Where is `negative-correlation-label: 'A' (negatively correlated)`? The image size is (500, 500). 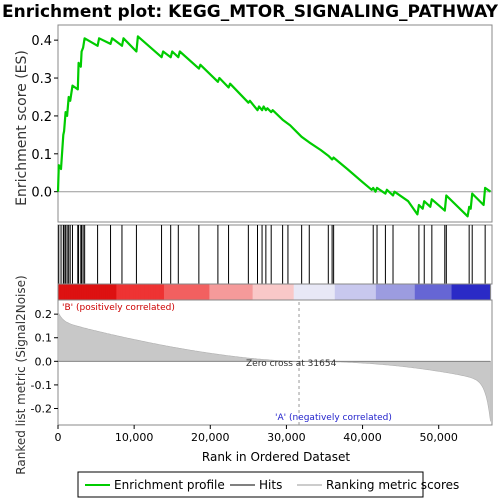
negative-correlation-label: 'A' (negatively correlated) is located at coordinates (333, 418).